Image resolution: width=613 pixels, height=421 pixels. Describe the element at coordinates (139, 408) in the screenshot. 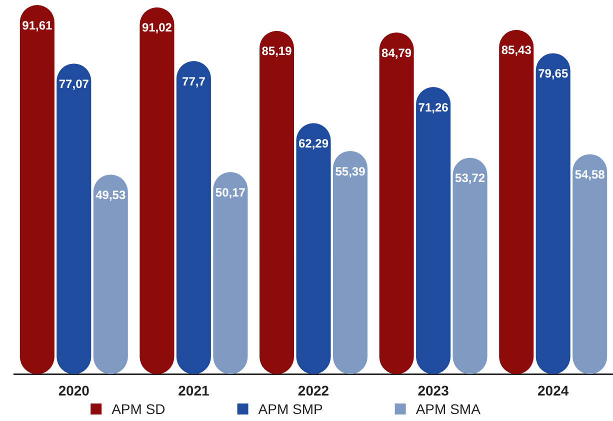

I see `legend-label: APM SD` at that location.